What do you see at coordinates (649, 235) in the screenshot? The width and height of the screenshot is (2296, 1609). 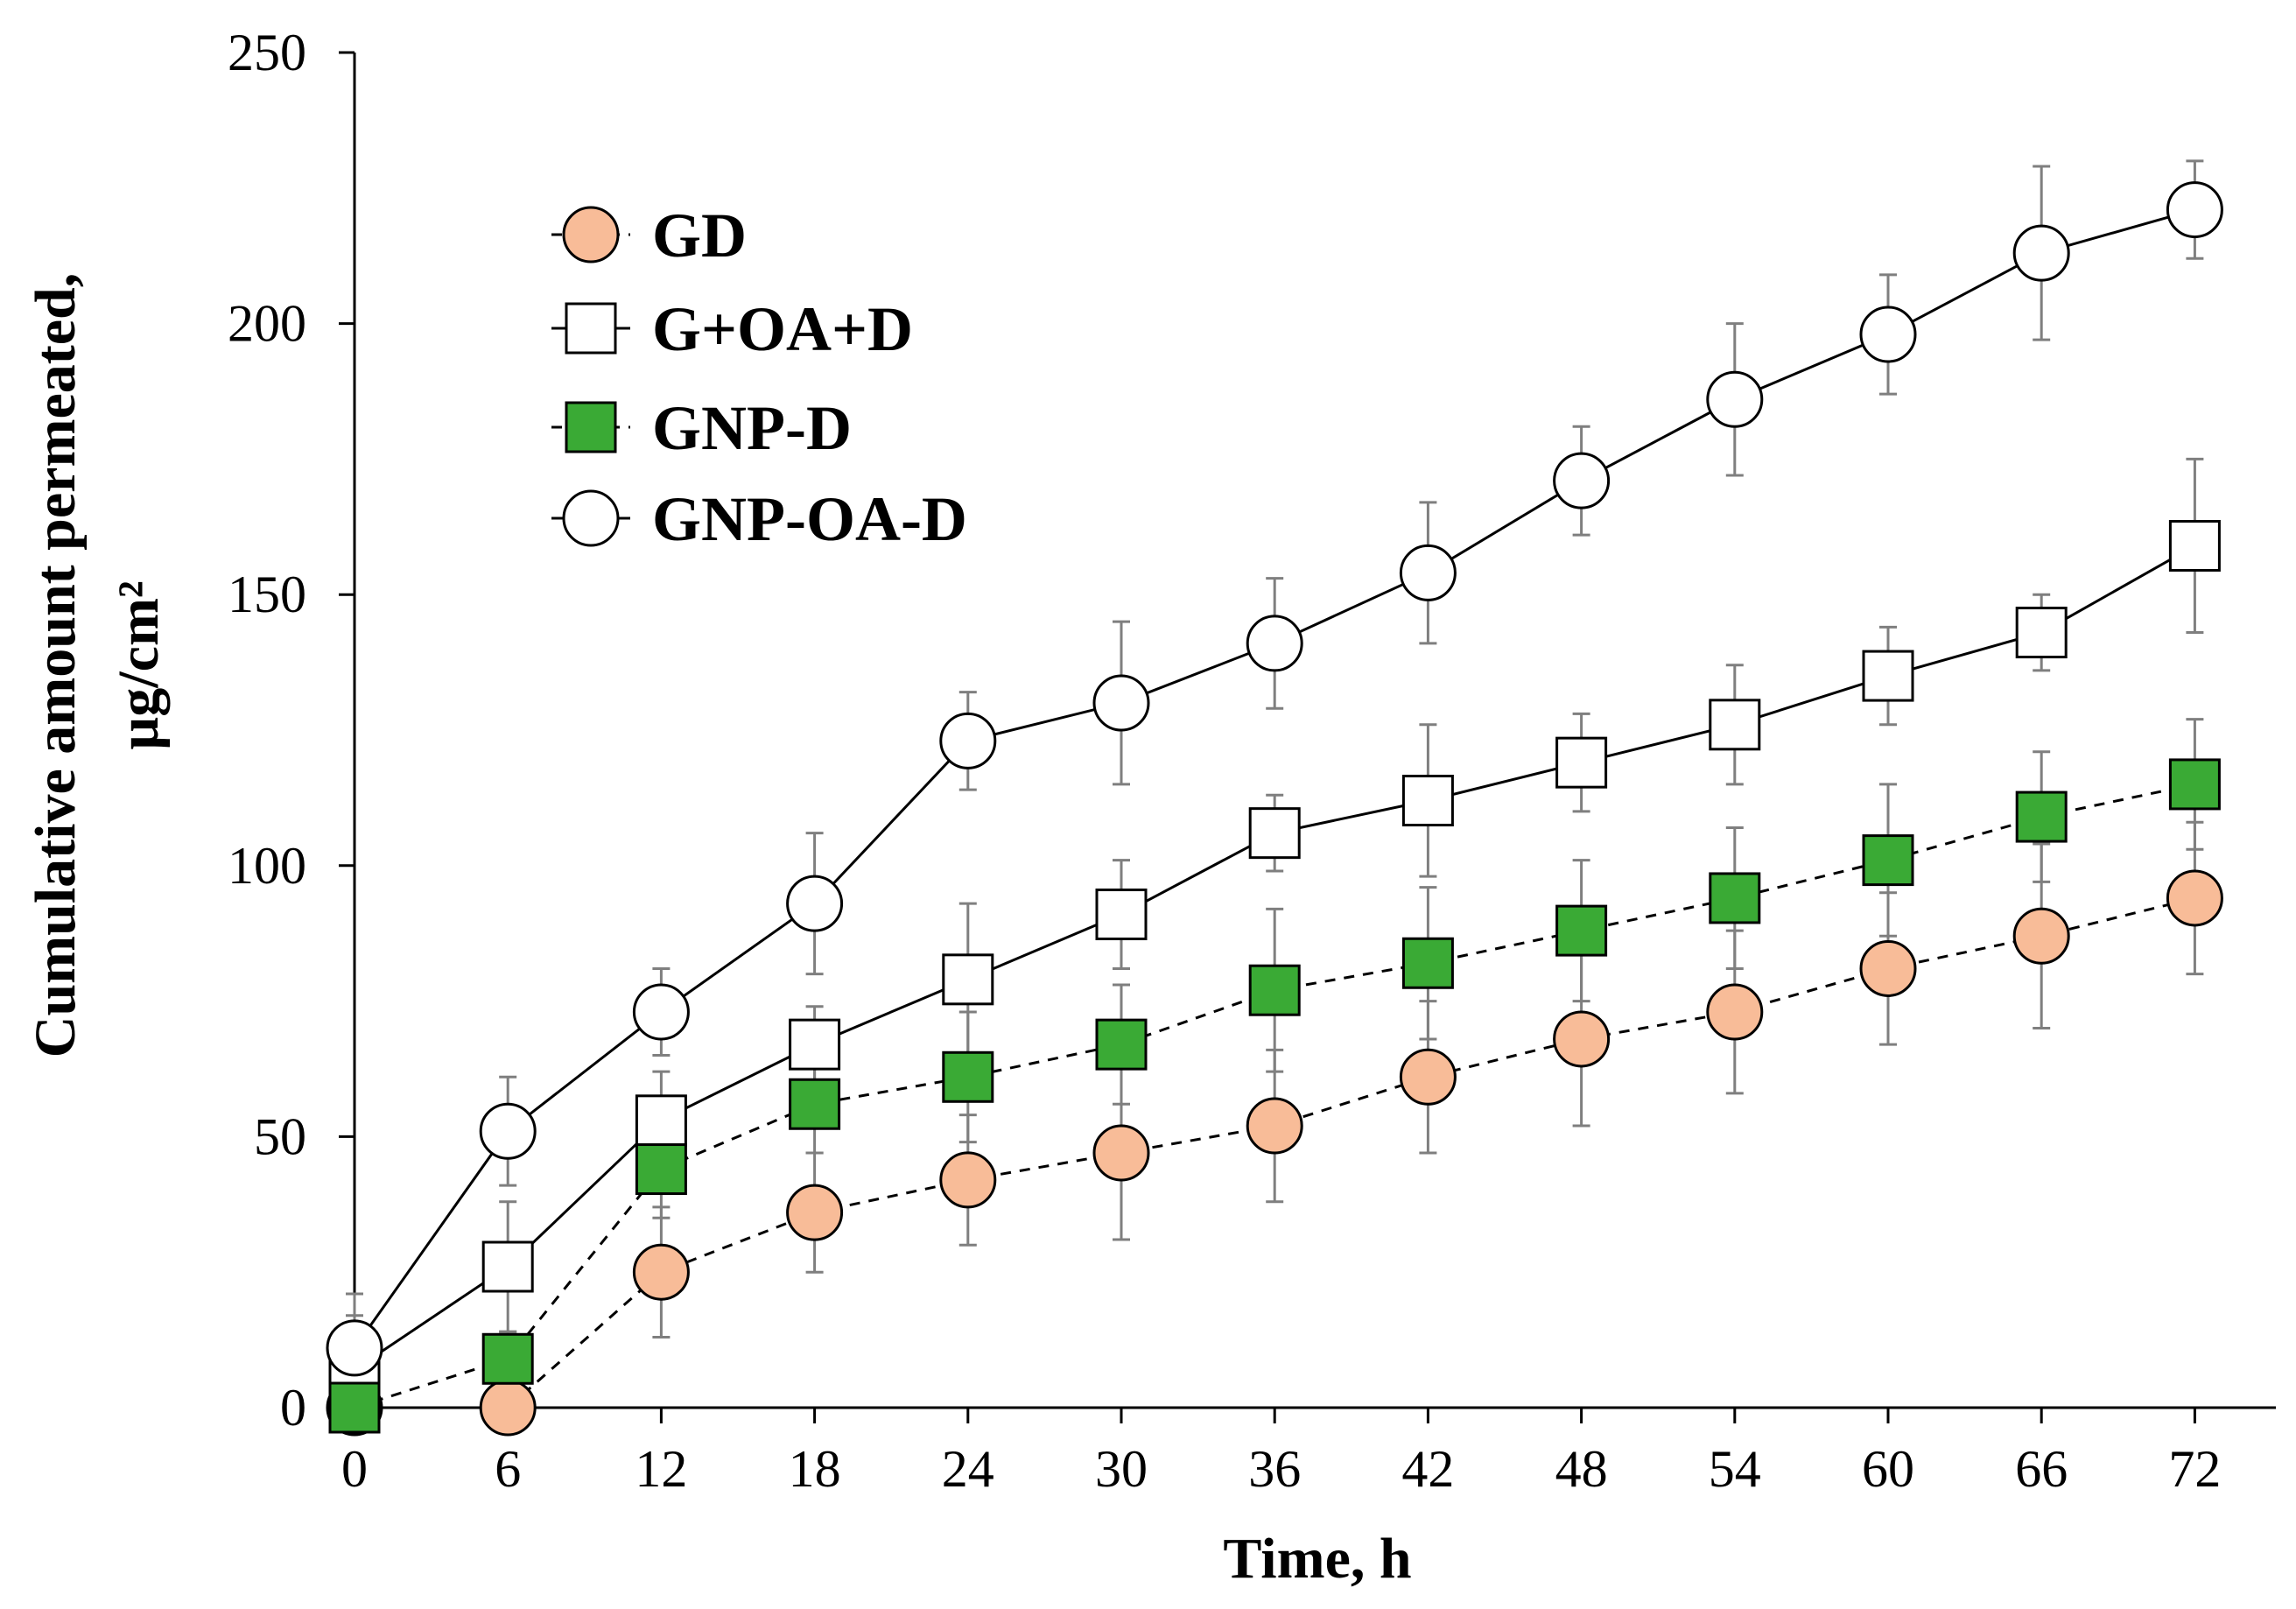 I see `legend-item-gd: GD` at bounding box center [649, 235].